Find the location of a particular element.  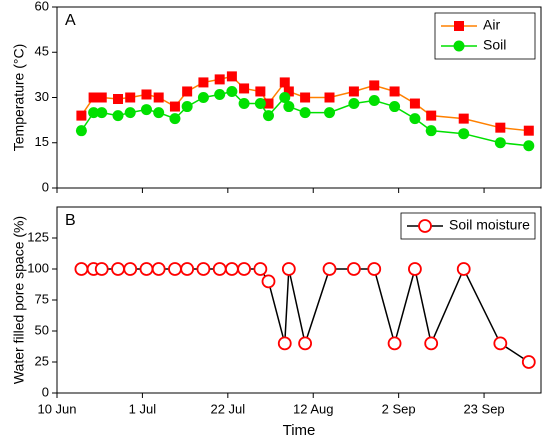

y-tick-label: 50 is located at coordinates (42, 329).